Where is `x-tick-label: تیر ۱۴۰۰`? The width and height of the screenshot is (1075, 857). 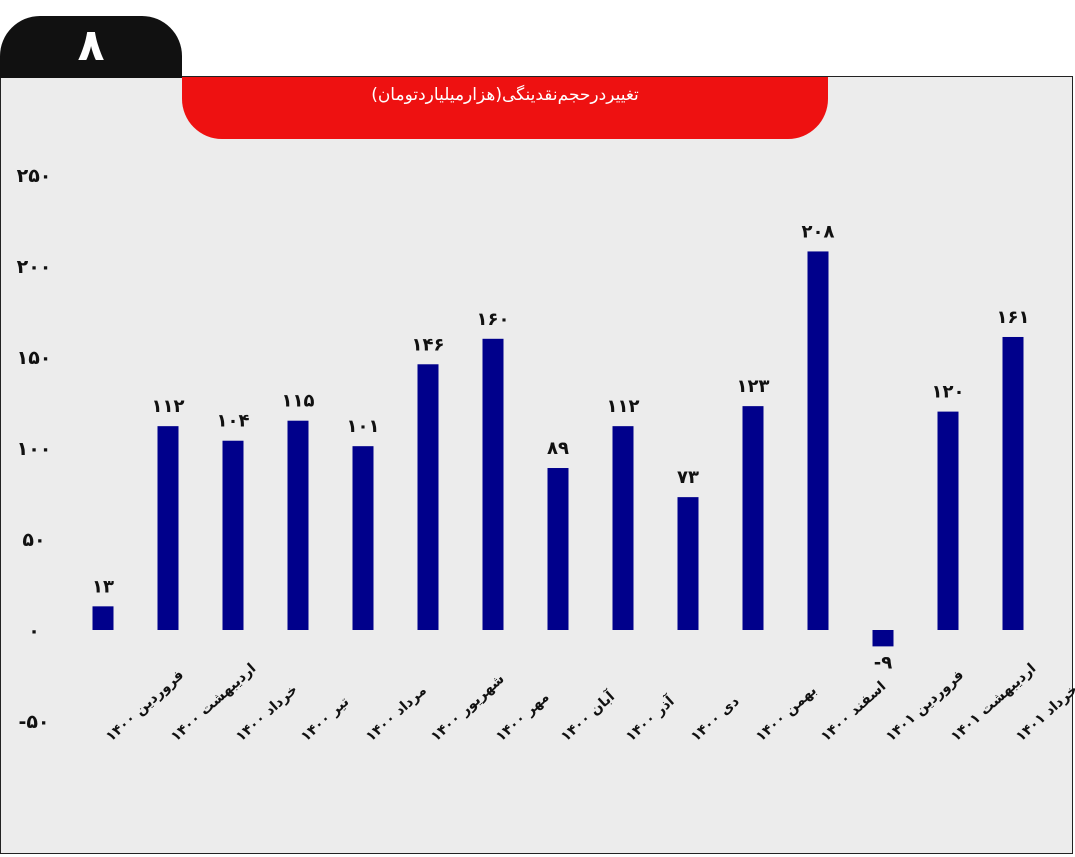
x-tick-label: تیر ۱۴۰۰ is located at coordinates (325, 719).